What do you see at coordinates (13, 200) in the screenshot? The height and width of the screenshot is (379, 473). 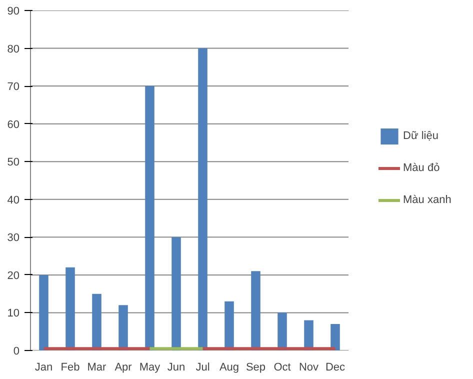 I see `y-tick-label: 40` at bounding box center [13, 200].